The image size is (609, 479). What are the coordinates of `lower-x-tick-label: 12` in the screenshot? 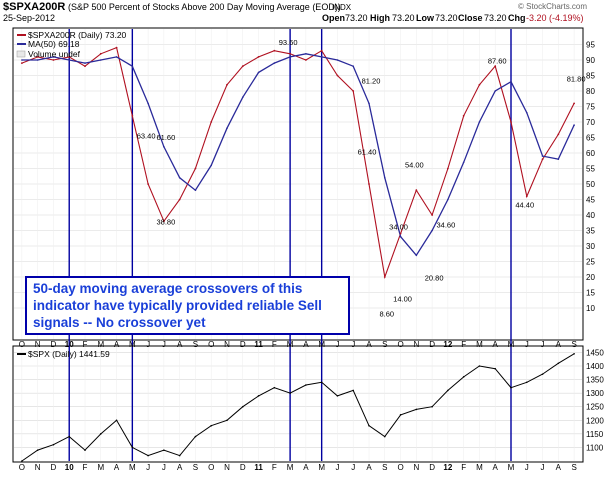 It's located at (447, 467).